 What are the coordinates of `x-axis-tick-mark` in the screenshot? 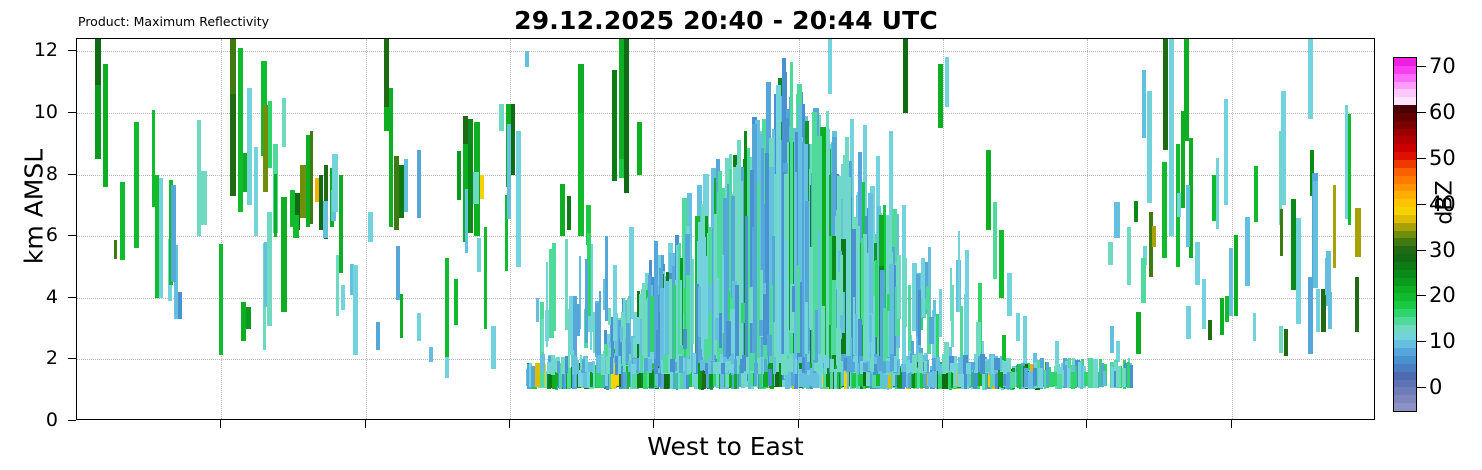 It's located at (509, 424).